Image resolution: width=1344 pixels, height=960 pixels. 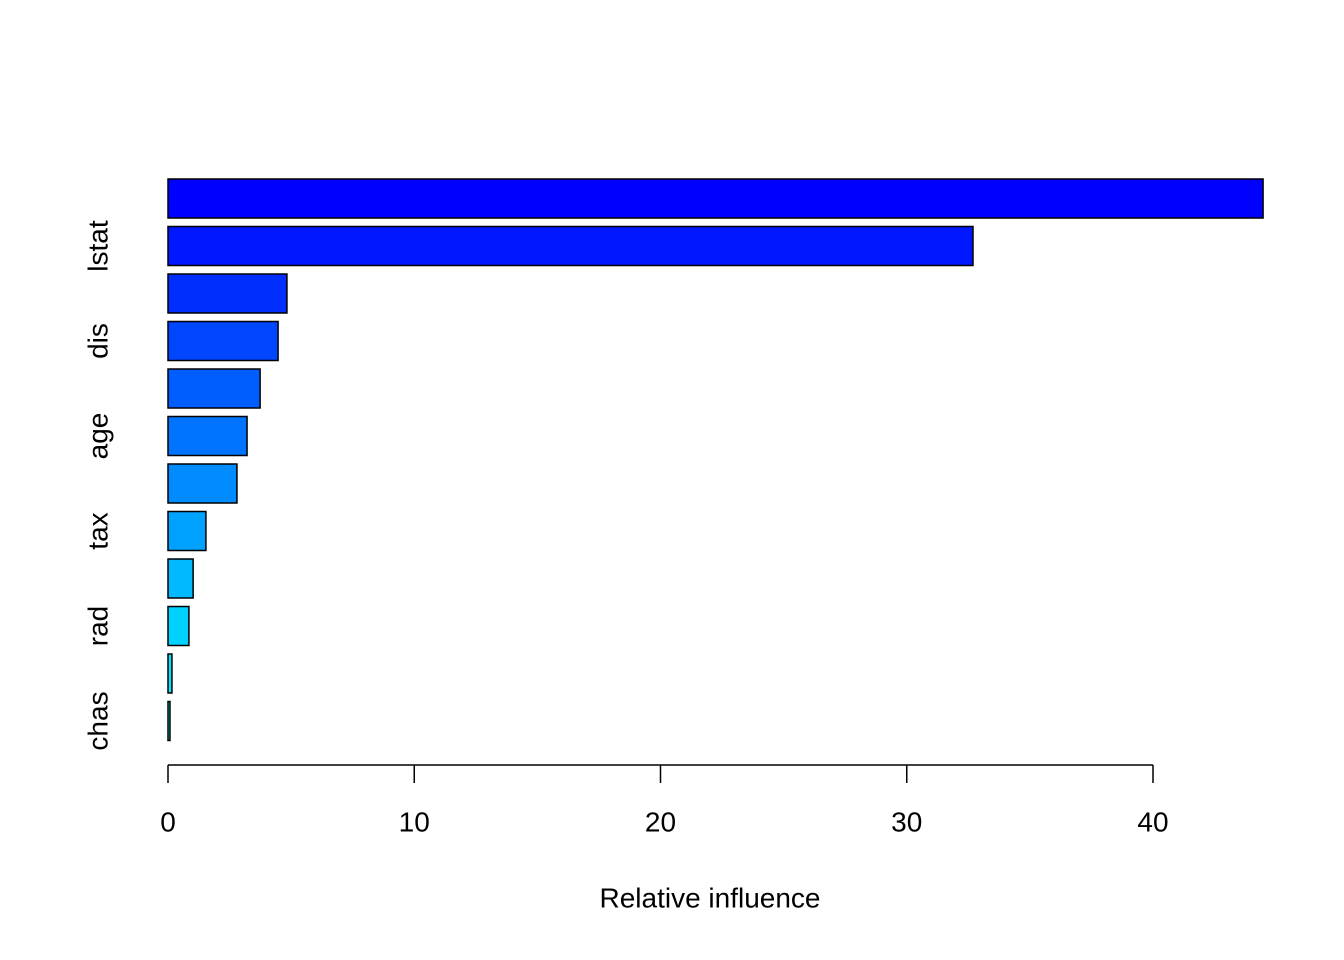 I want to click on x-tick-label: 30, so click(x=906, y=821).